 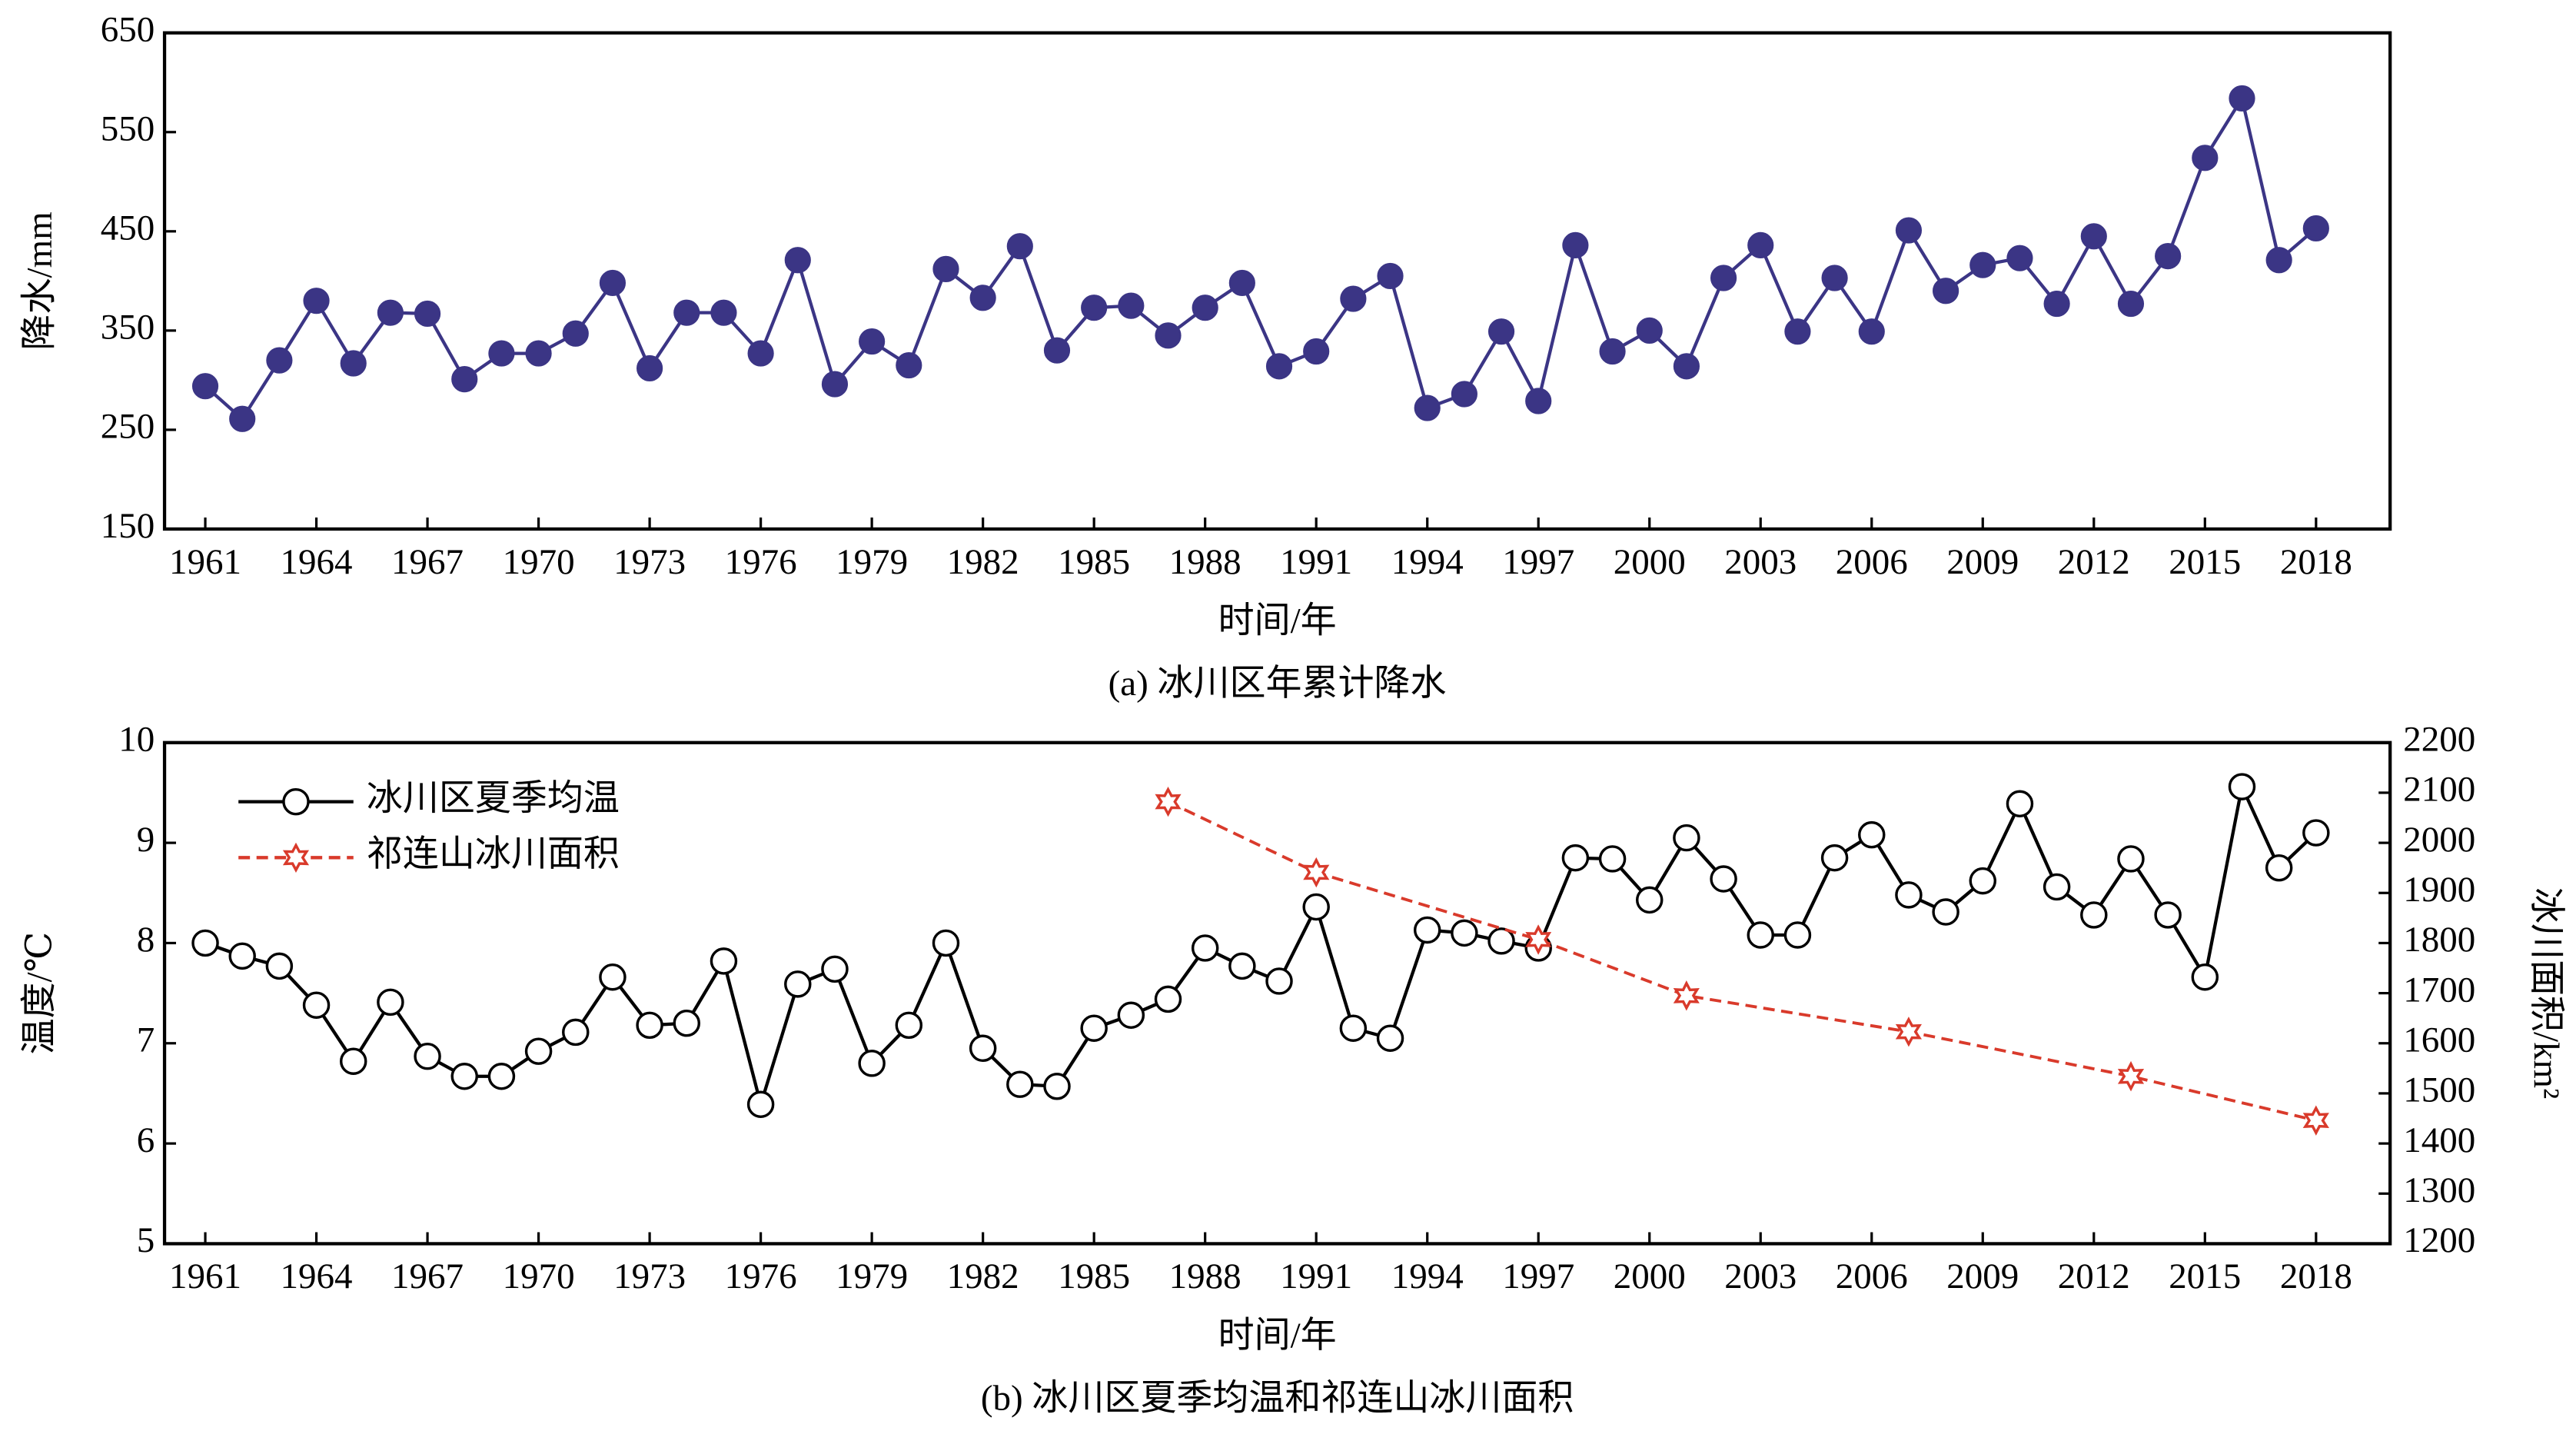 I want to click on y2-tick-label: 1300, so click(x=2439, y=1190).